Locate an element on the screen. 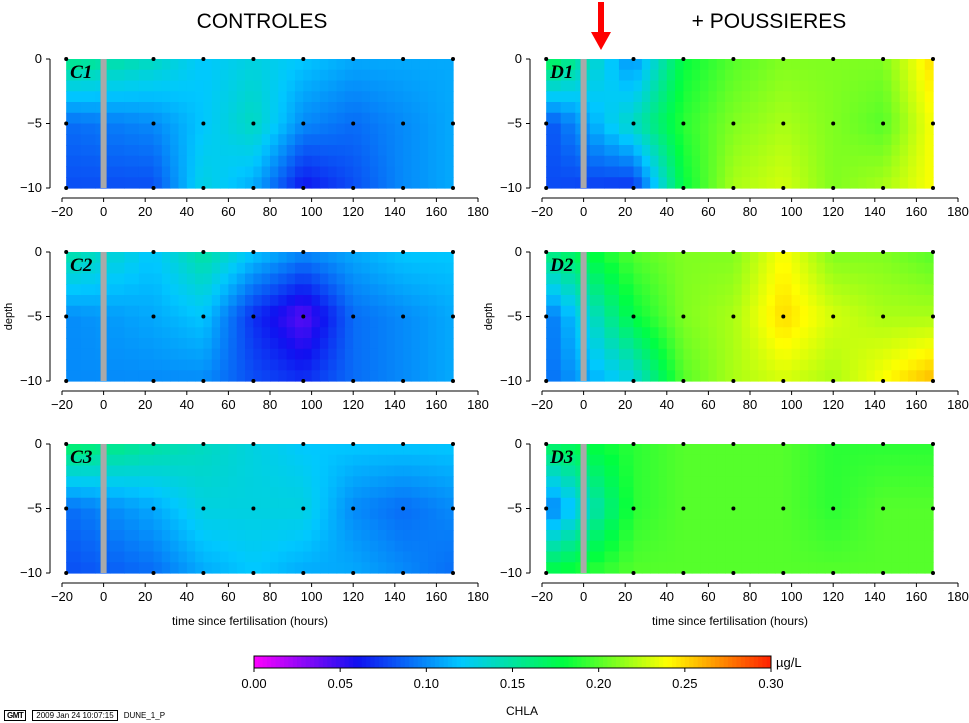 The width and height of the screenshot is (969, 723). y-tick-label: 0 is located at coordinates (518, 251).